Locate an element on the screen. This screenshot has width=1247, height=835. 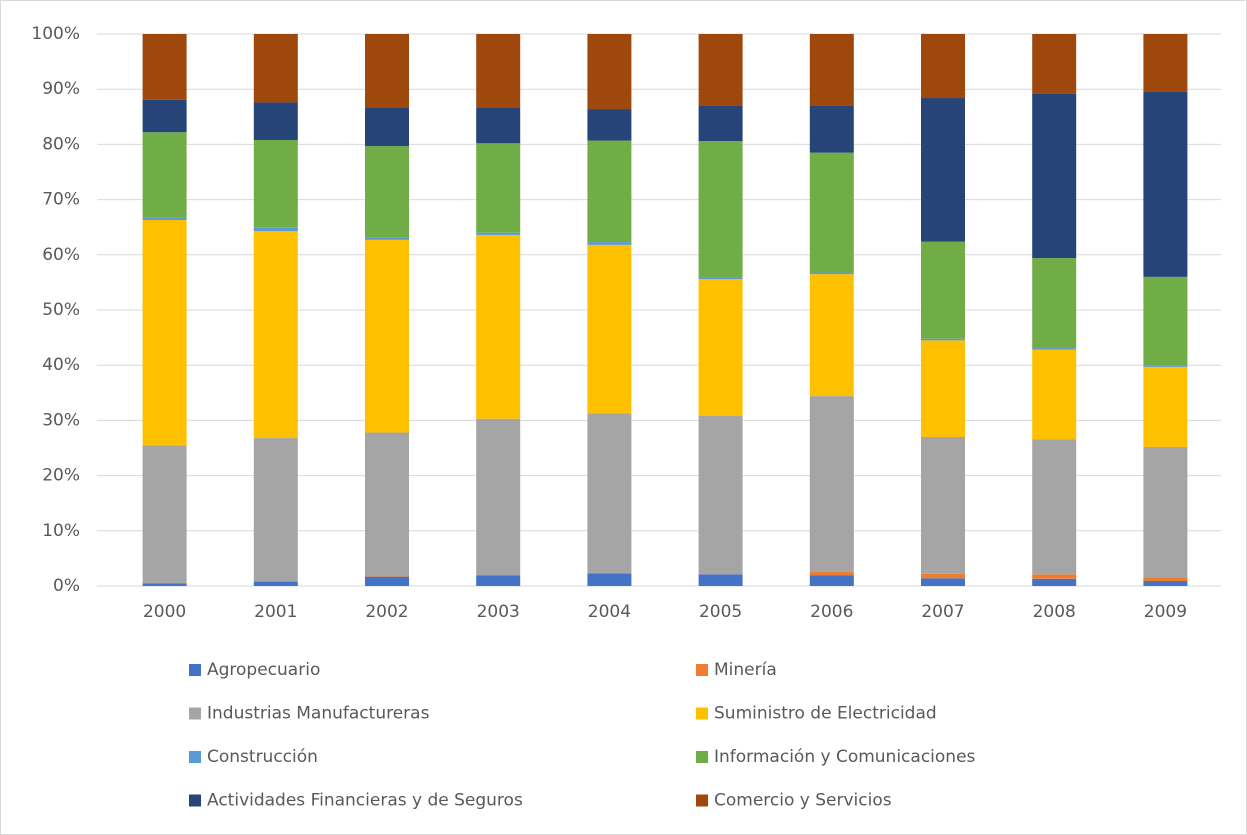
legend-label: Industrias Manufactureras is located at coordinates (318, 714).